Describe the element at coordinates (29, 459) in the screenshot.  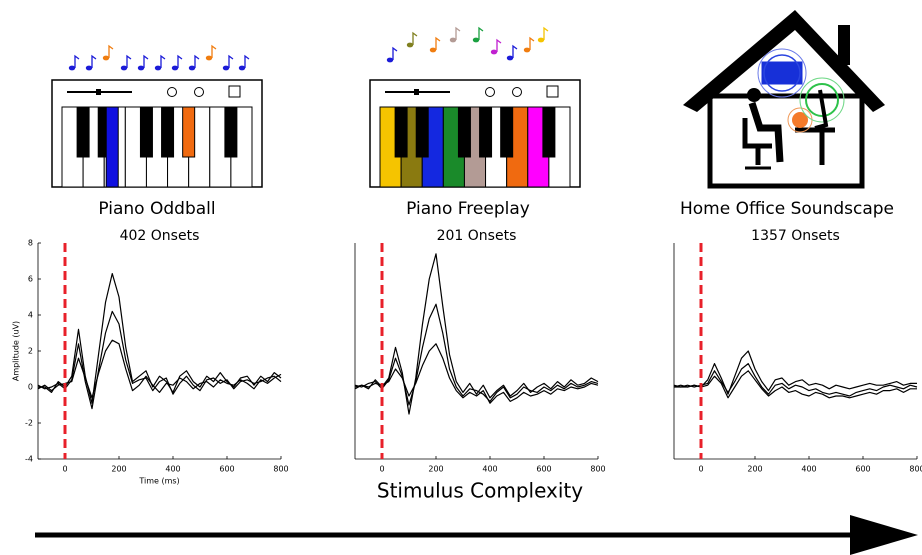
I see `y-tick-label: -4` at that location.